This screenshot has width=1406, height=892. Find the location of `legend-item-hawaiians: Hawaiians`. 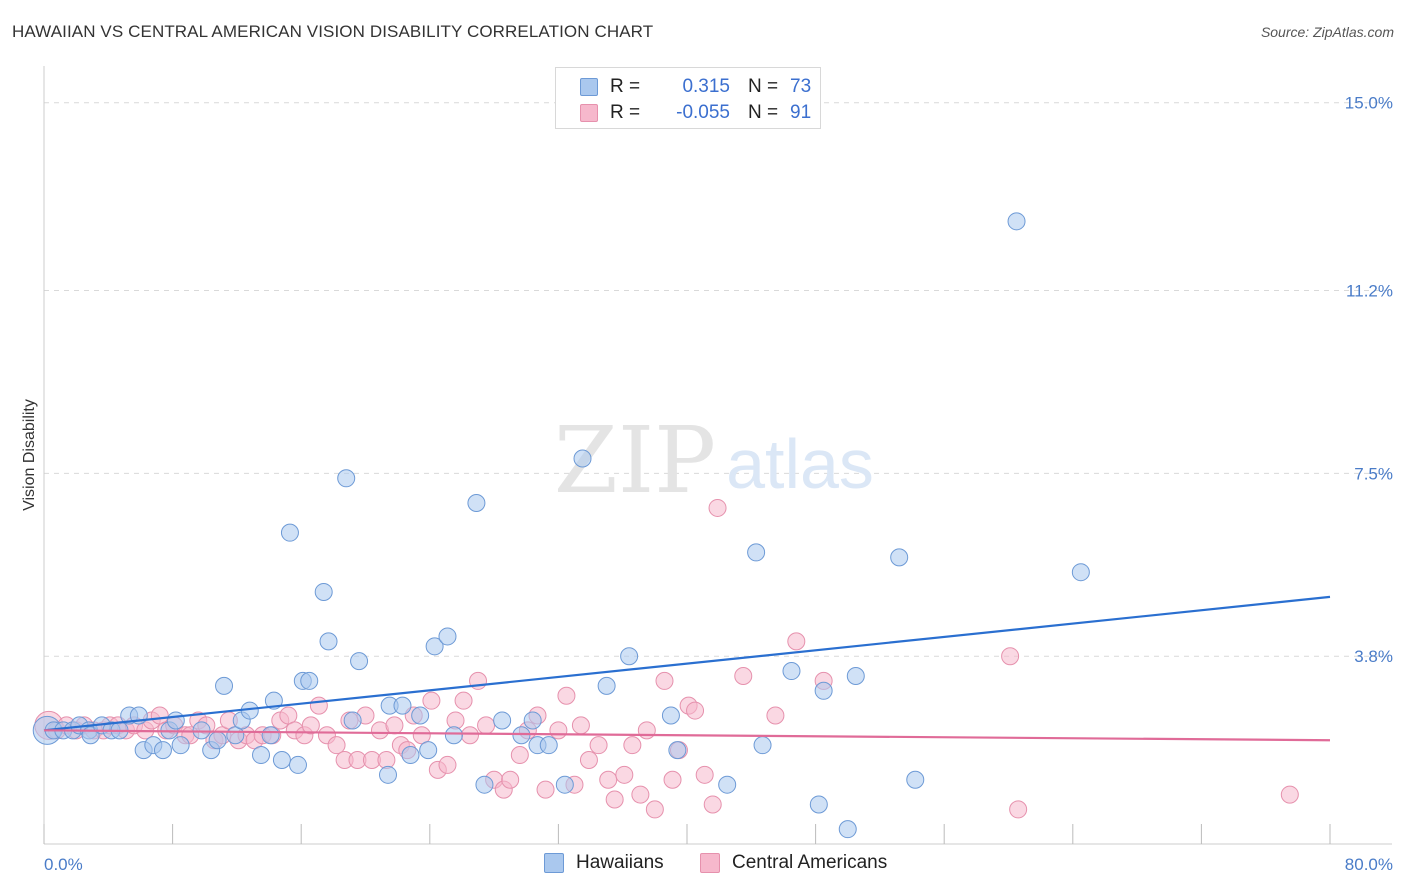

legend-item-hawaiians: Hawaiians is located at coordinates (604, 863).